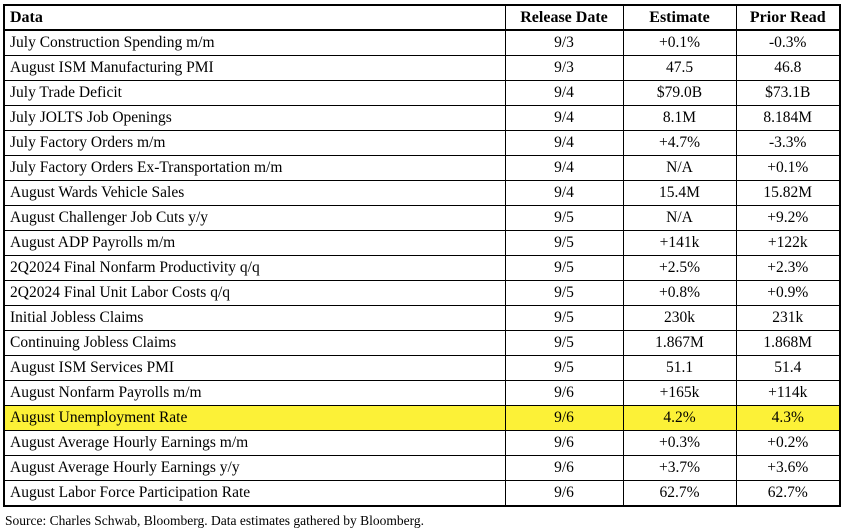 The image size is (843, 529). What do you see at coordinates (254, 443) in the screenshot?
I see `data-cell: August Average Hourly Earnings m/m` at bounding box center [254, 443].